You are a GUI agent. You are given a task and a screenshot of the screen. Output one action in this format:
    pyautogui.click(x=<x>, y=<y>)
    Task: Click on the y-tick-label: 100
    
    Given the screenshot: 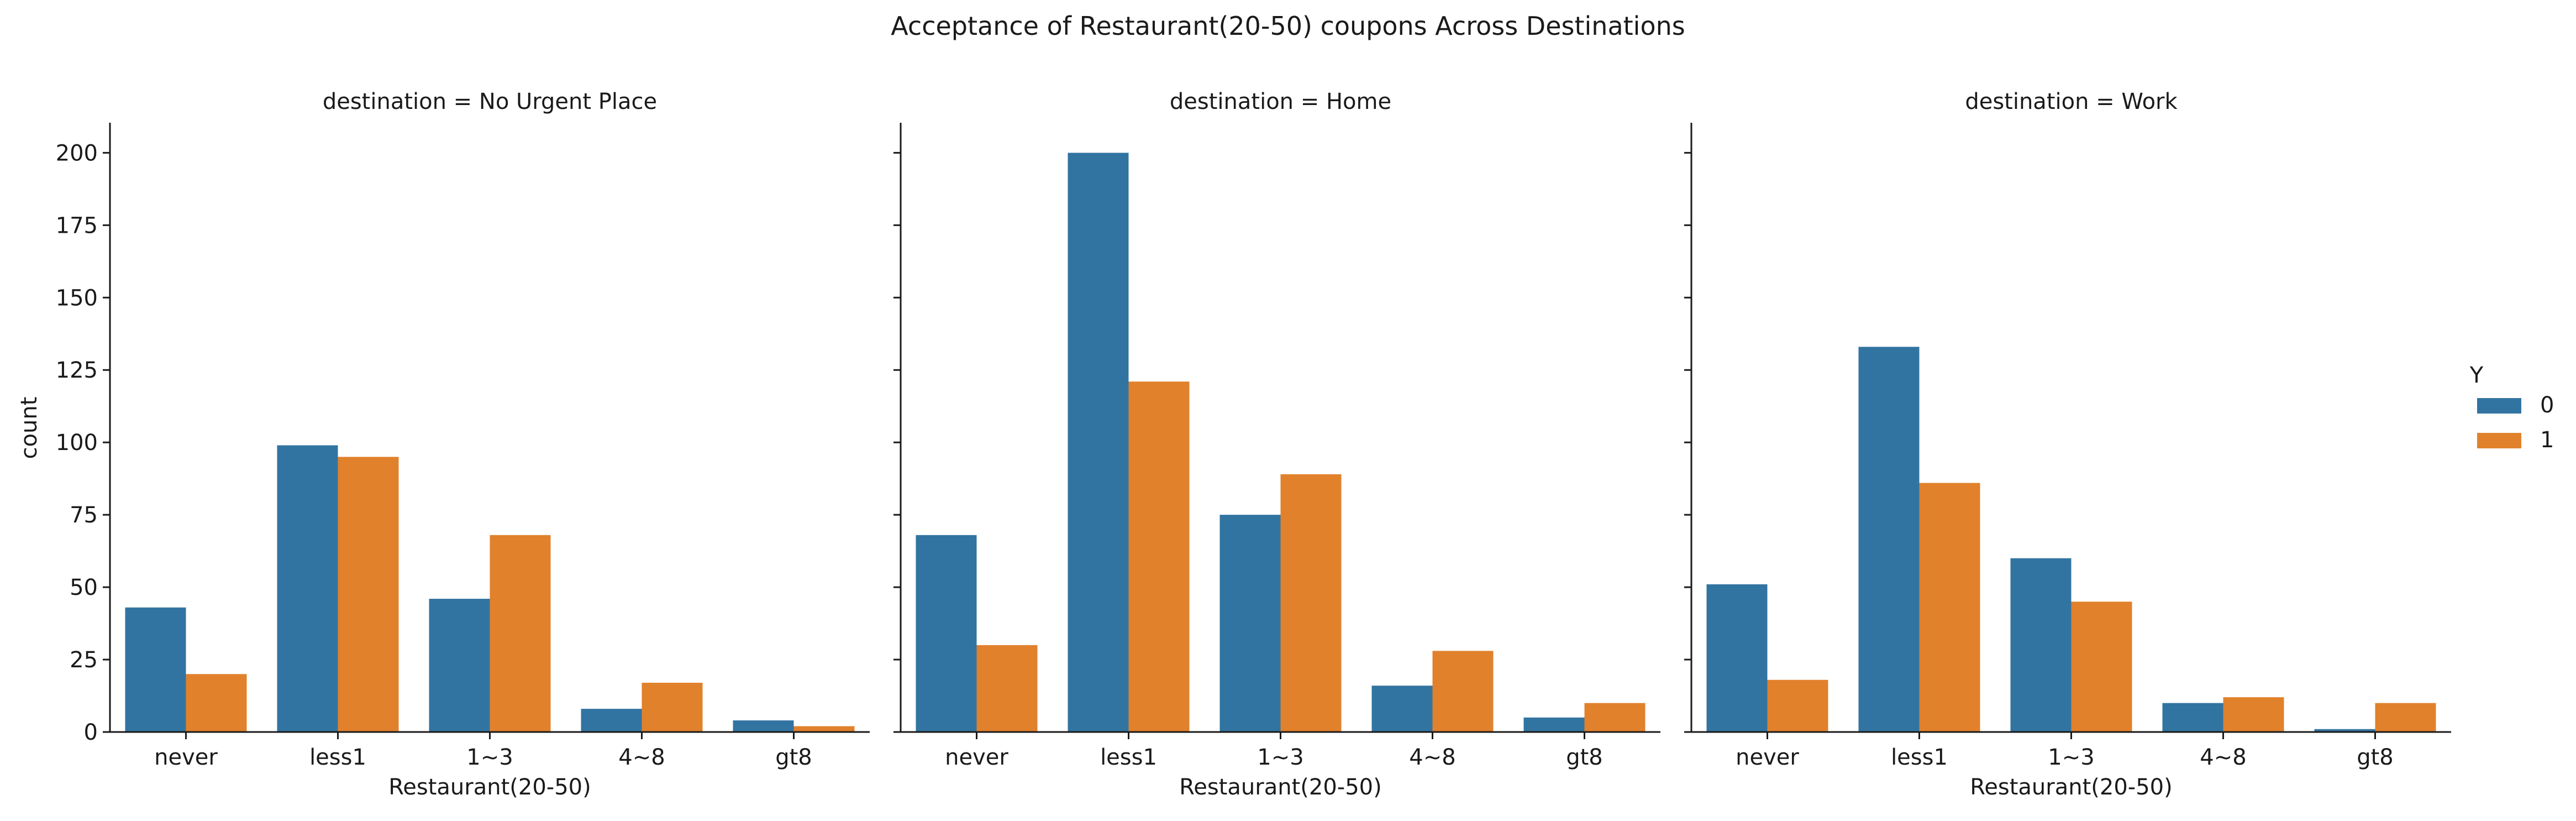 What is the action you would take?
    pyautogui.click(x=77, y=443)
    